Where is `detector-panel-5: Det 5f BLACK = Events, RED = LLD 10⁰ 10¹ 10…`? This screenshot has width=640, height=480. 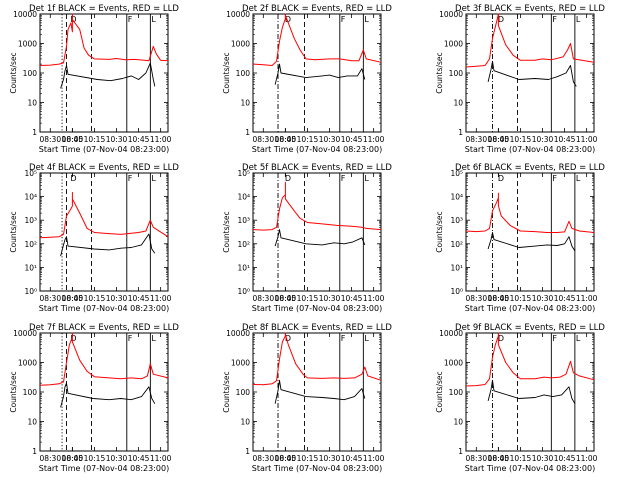 detector-panel-5: Det 5f BLACK = Events, RED = LLD 10⁰ 10¹ 10… is located at coordinates (307, 238).